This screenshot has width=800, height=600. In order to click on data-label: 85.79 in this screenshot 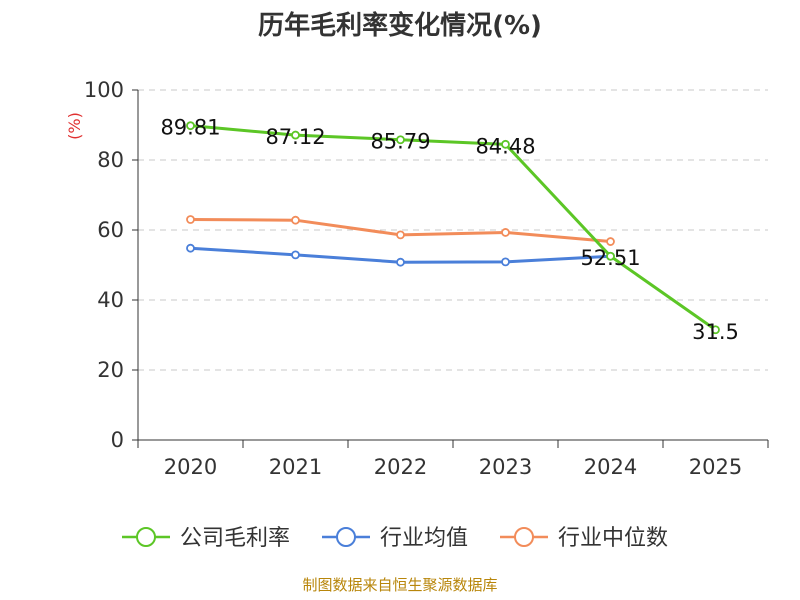, I will do `click(400, 142)`.